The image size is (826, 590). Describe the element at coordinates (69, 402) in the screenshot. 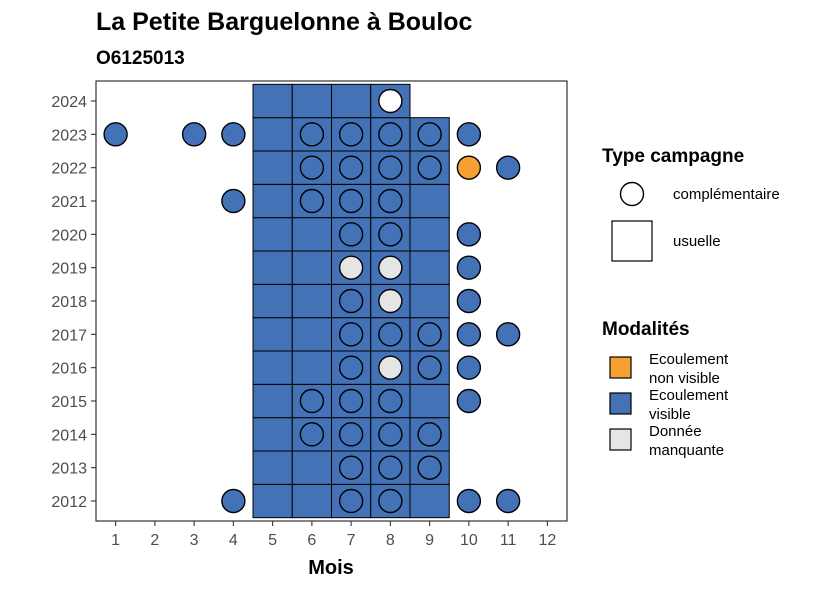

I see `y-tick-label: 2015` at that location.